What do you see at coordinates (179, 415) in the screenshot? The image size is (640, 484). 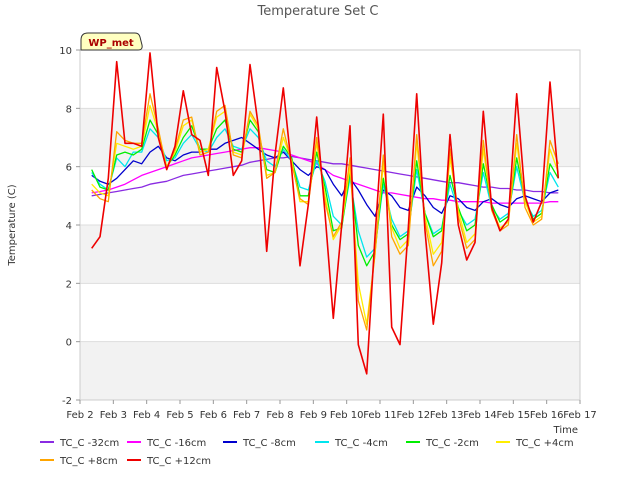 I see `x-tick-label: Feb 5` at bounding box center [179, 415].